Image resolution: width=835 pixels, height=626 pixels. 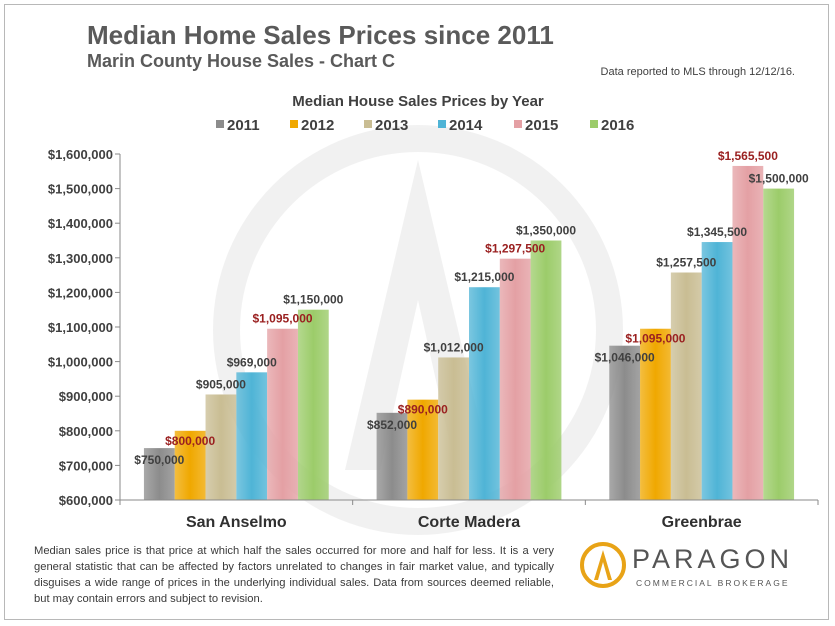 I want to click on y-tick-label: $600,000, so click(x=86, y=500).